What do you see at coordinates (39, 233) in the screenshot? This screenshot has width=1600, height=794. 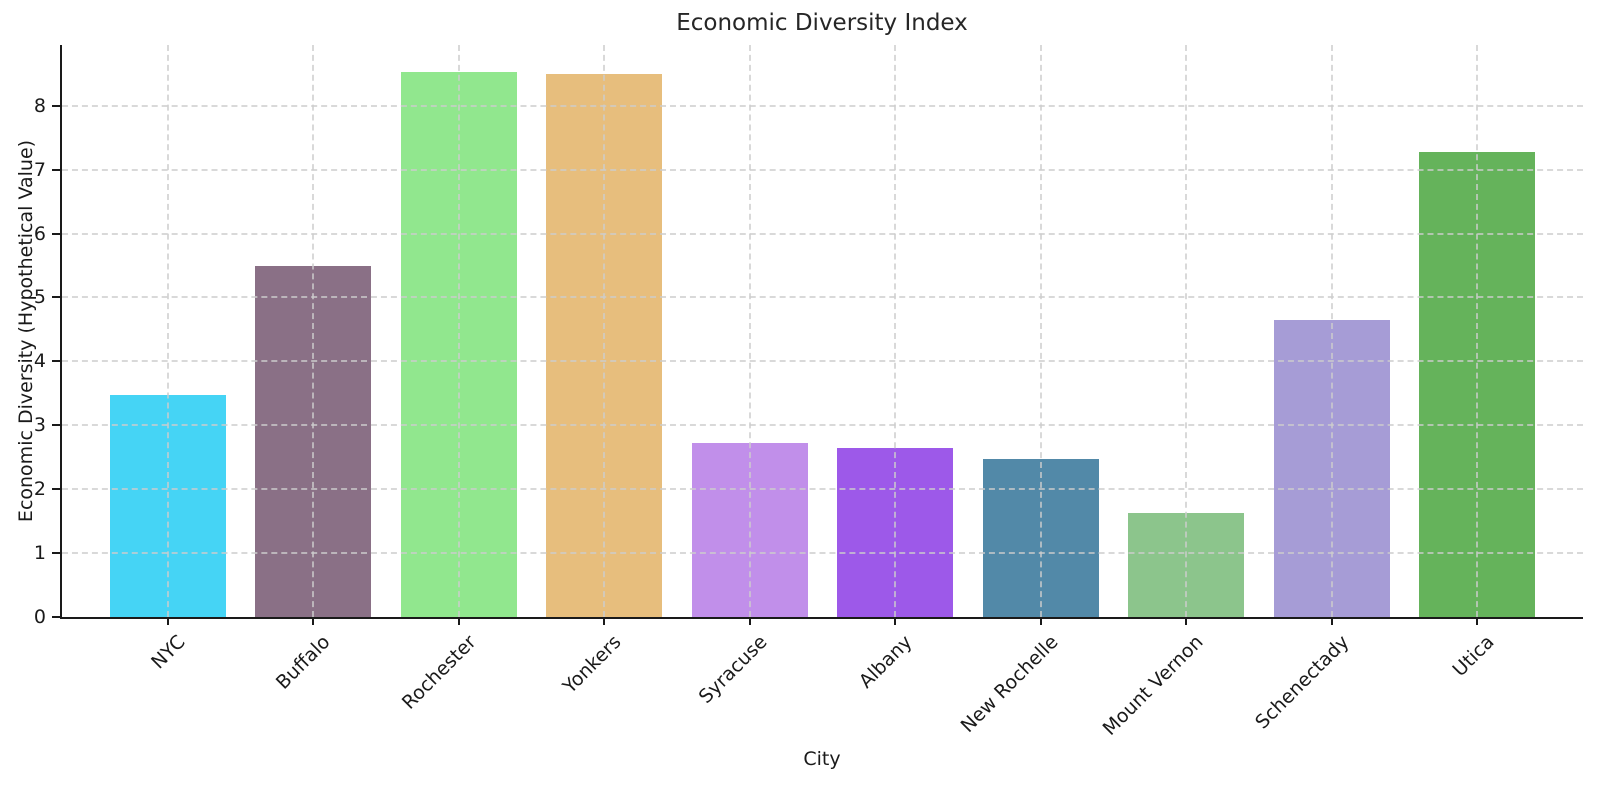 I see `y-tick-label: 6` at bounding box center [39, 233].